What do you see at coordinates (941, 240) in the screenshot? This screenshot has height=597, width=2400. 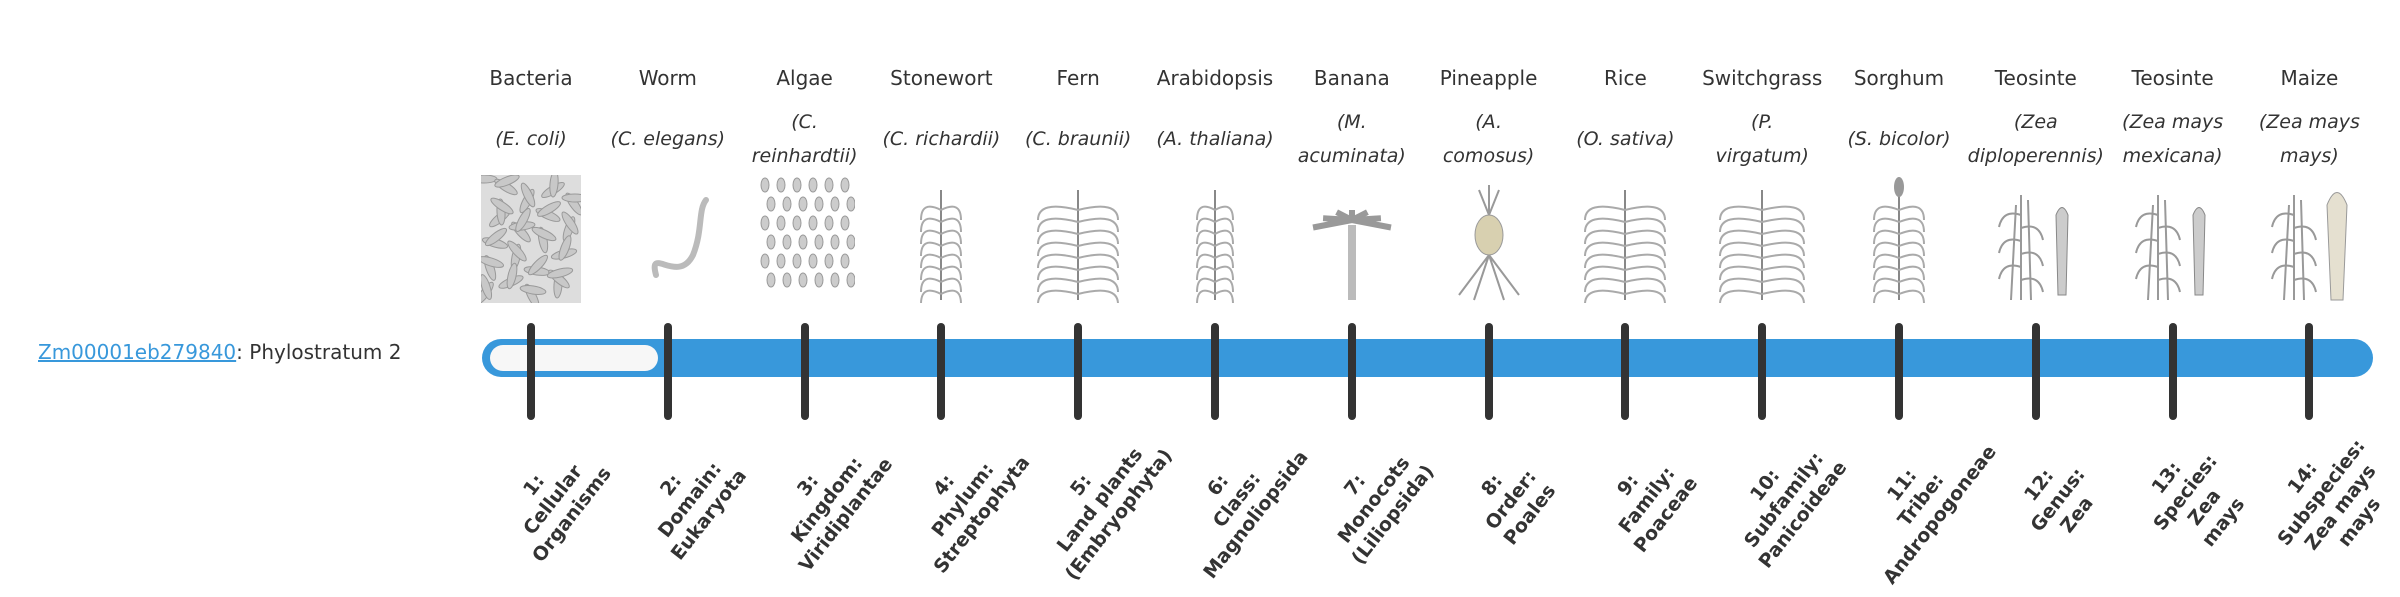 I see `stonewort-icon` at bounding box center [941, 240].